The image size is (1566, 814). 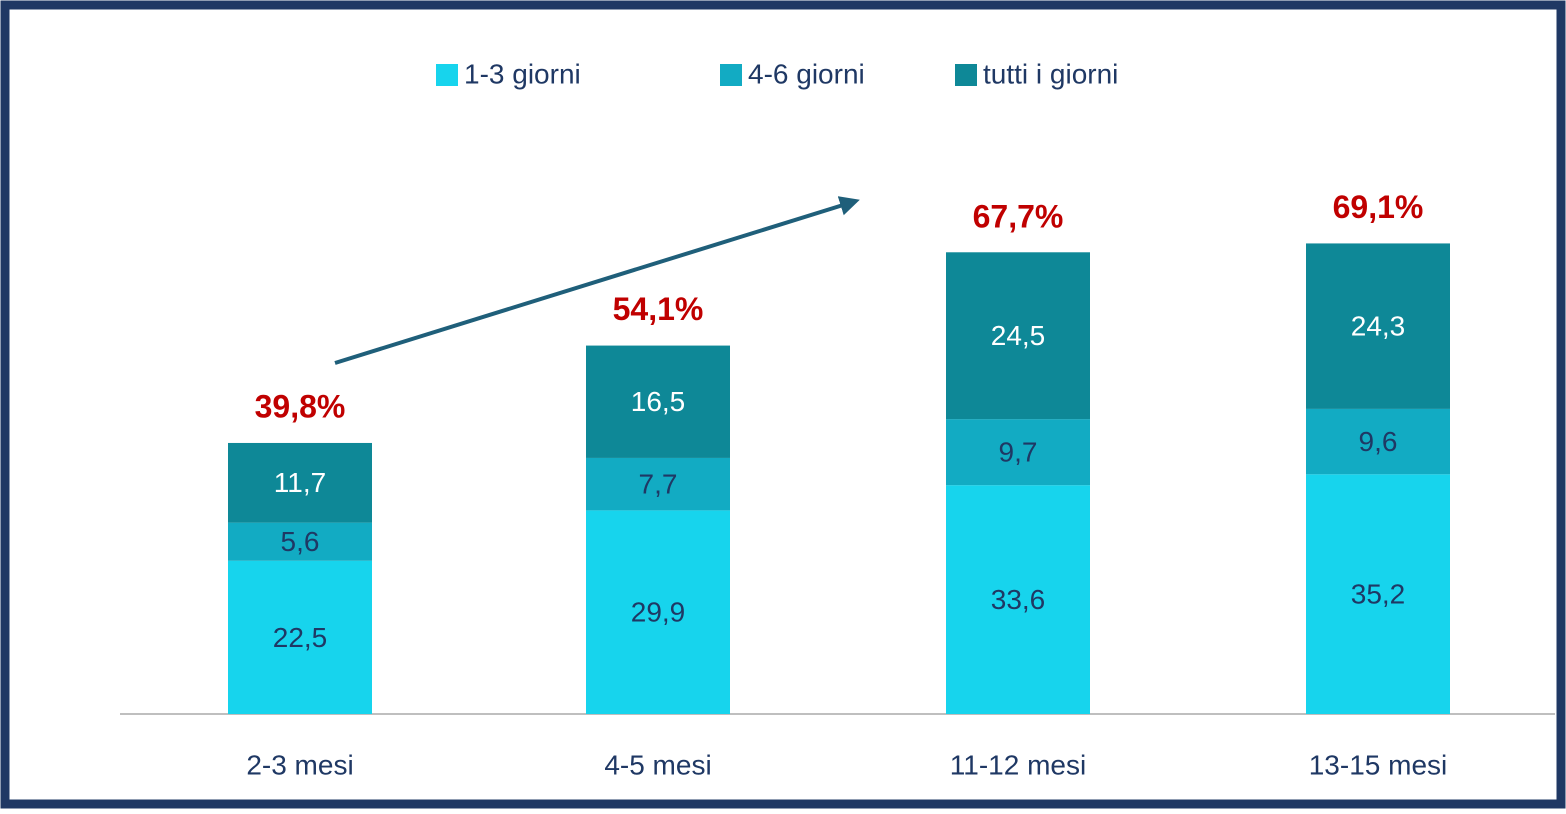 I want to click on value-label: 22,5, so click(x=300, y=637).